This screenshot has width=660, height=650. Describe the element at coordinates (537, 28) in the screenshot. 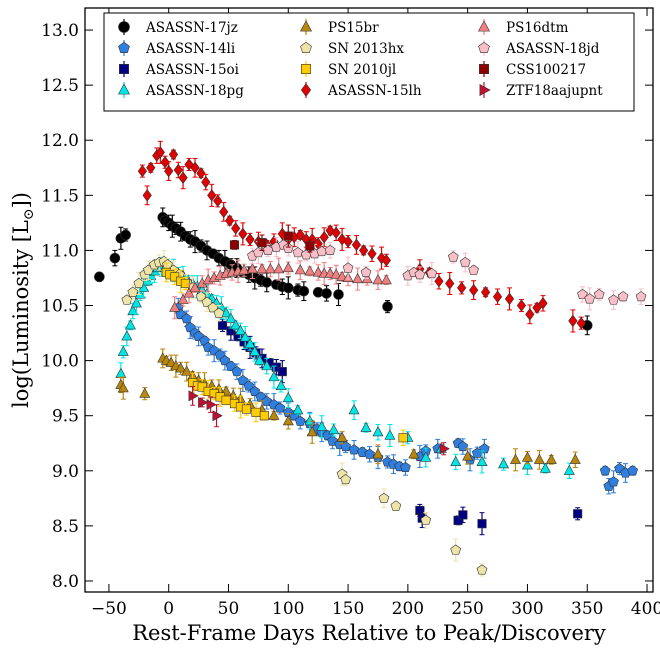

I see `legend-label: PS16dtm` at that location.